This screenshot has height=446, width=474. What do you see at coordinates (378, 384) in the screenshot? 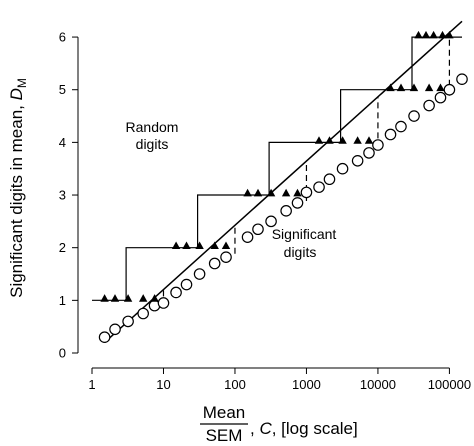
I see `x-tick-label-4: 10000` at bounding box center [378, 384].